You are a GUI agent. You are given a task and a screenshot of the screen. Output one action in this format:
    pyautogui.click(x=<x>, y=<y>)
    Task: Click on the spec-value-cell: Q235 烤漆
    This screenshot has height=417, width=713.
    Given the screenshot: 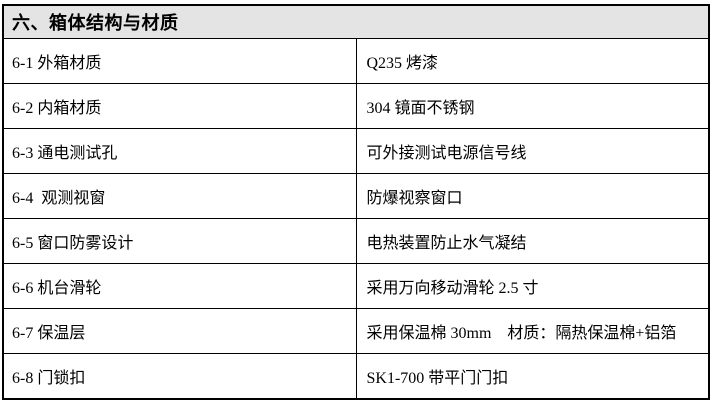 What is the action you would take?
    pyautogui.click(x=532, y=61)
    